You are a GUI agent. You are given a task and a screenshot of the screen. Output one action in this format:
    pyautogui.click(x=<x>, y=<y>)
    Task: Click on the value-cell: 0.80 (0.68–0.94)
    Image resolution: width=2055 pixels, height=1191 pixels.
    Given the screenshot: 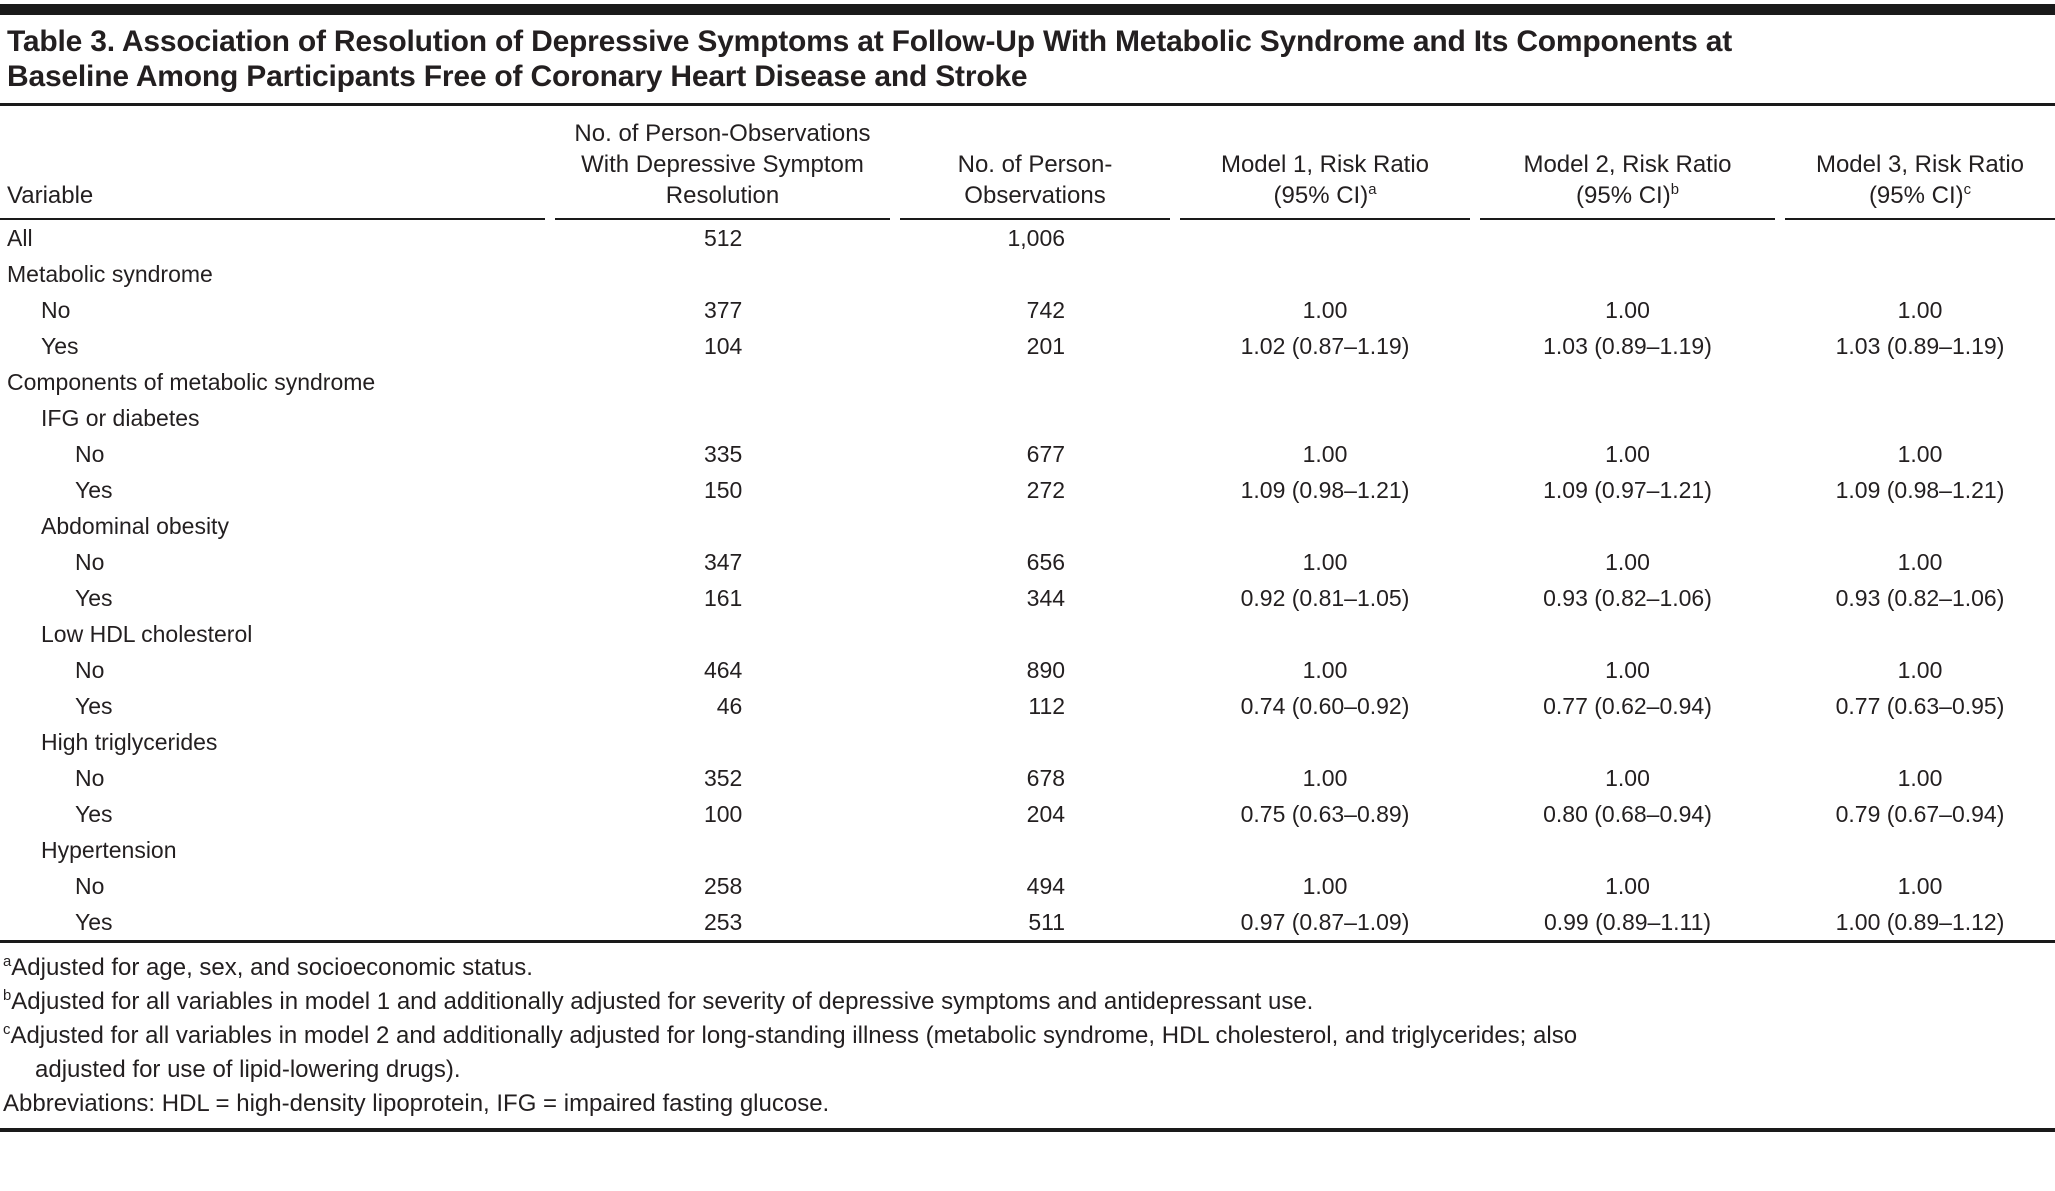 What is the action you would take?
    pyautogui.click(x=1627, y=813)
    